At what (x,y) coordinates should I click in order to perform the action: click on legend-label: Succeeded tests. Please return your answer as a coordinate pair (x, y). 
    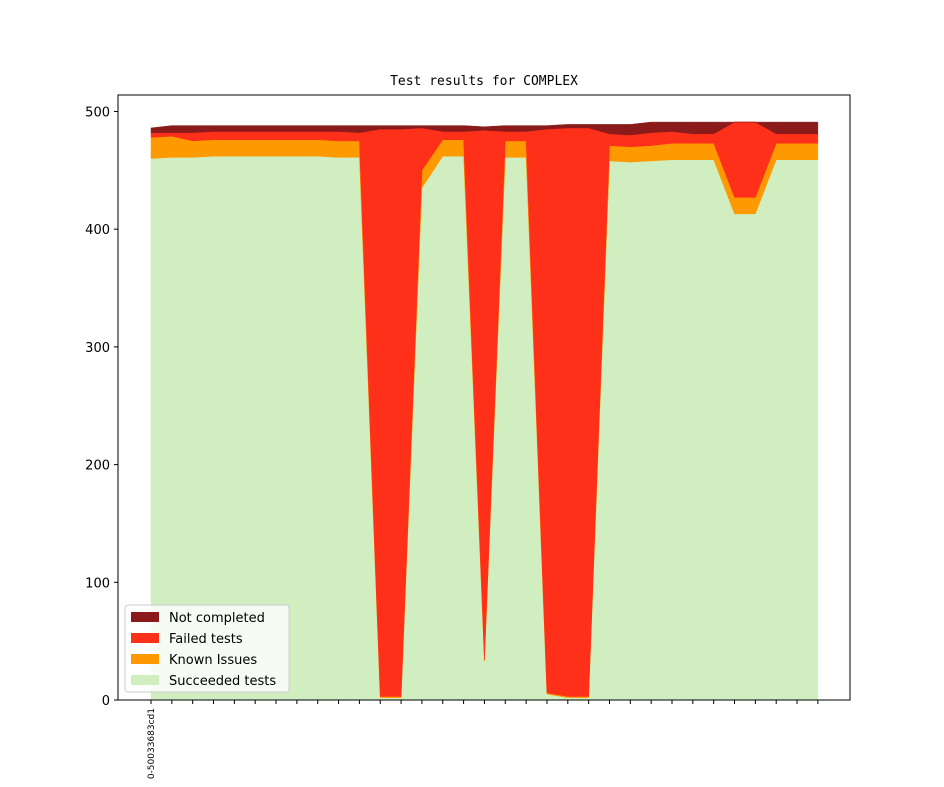
    Looking at the image, I should click on (222, 681).